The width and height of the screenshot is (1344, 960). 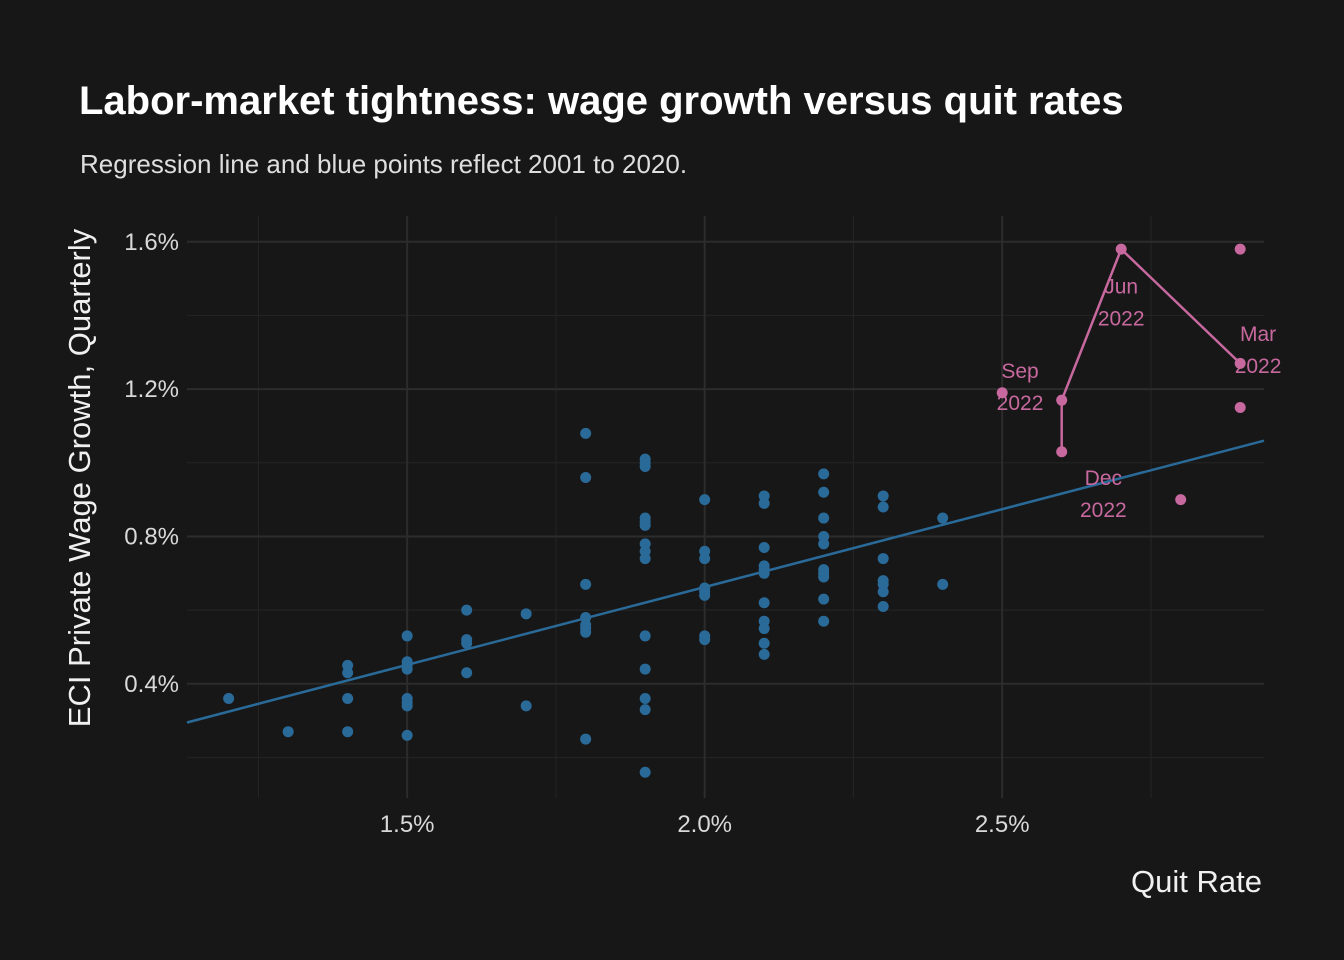 I want to click on x-tick-label: 2.0%, so click(x=704, y=824).